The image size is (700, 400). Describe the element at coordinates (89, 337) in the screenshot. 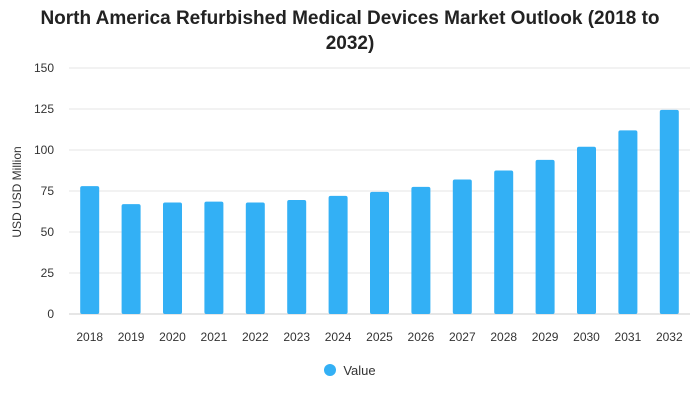

I see `x-tick-label: 2018` at that location.